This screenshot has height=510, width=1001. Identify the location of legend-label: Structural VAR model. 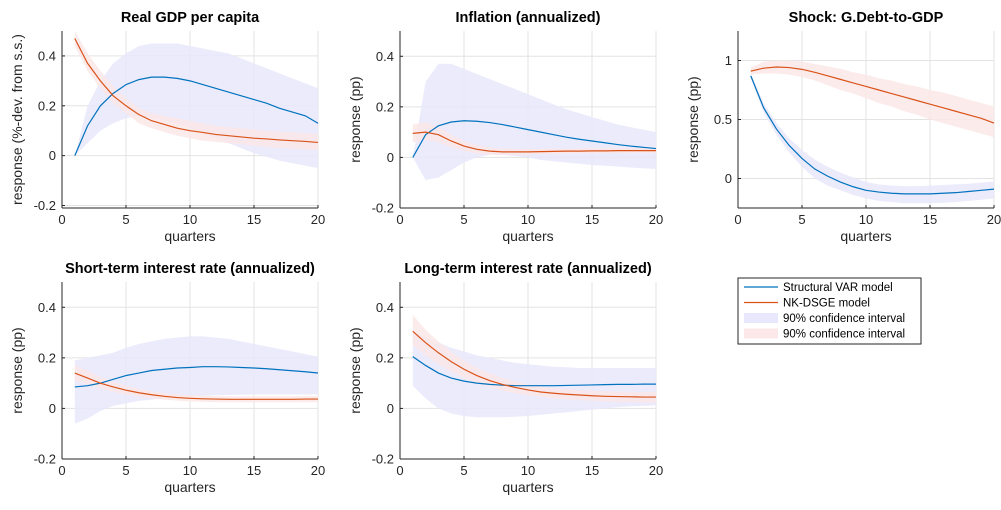
(838, 288).